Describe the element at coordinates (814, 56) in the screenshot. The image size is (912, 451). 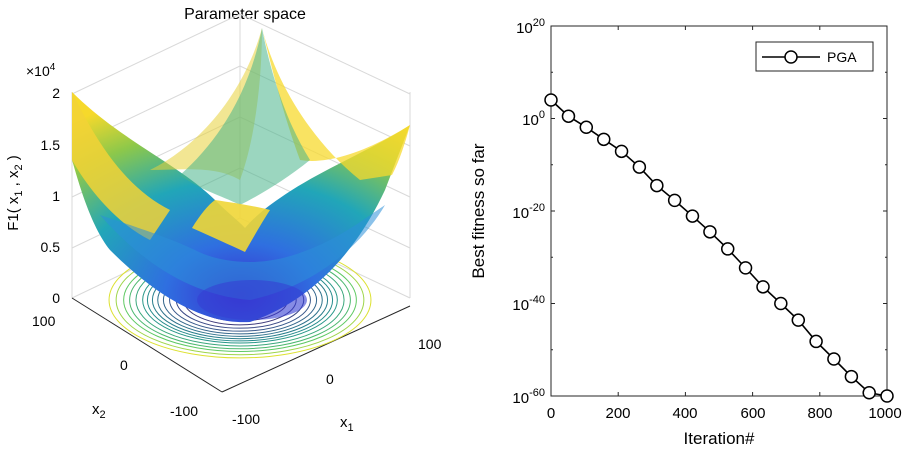
I see `legend: PGA` at that location.